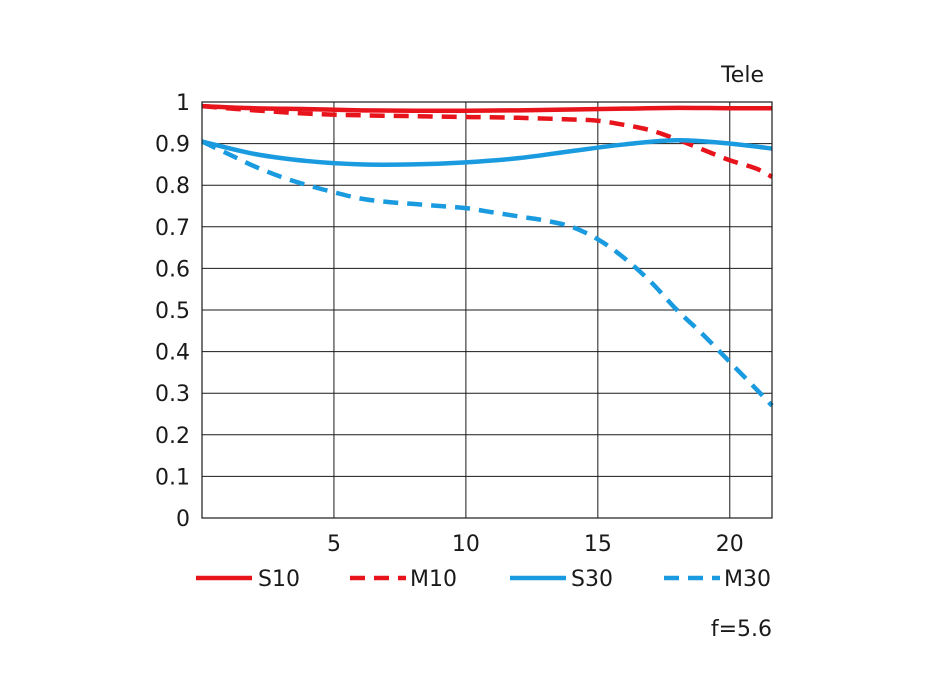 This screenshot has width=932, height=700. I want to click on y-tick-labels: 0 0.1 0.2 0.3 0.4 0.5 0.6 0.7 0.8 0.9 1, so click(172, 311).